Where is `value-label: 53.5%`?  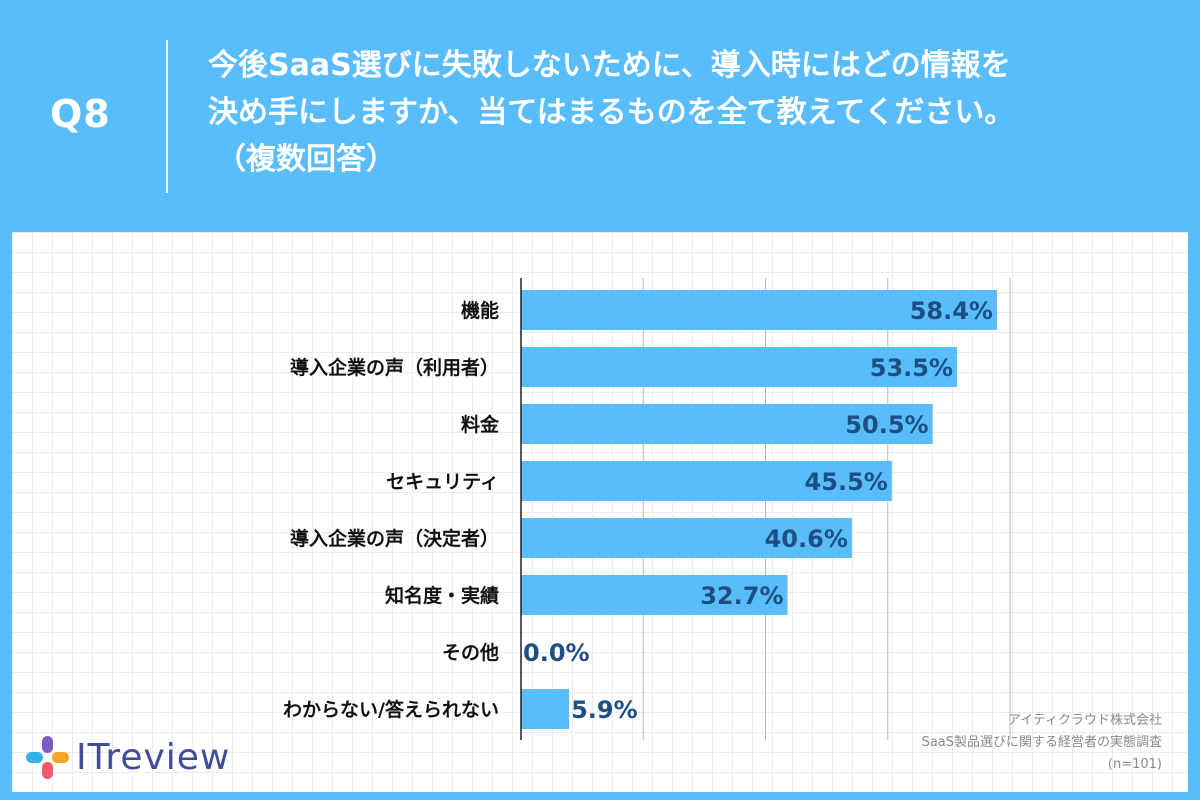 value-label: 53.5% is located at coordinates (911, 368).